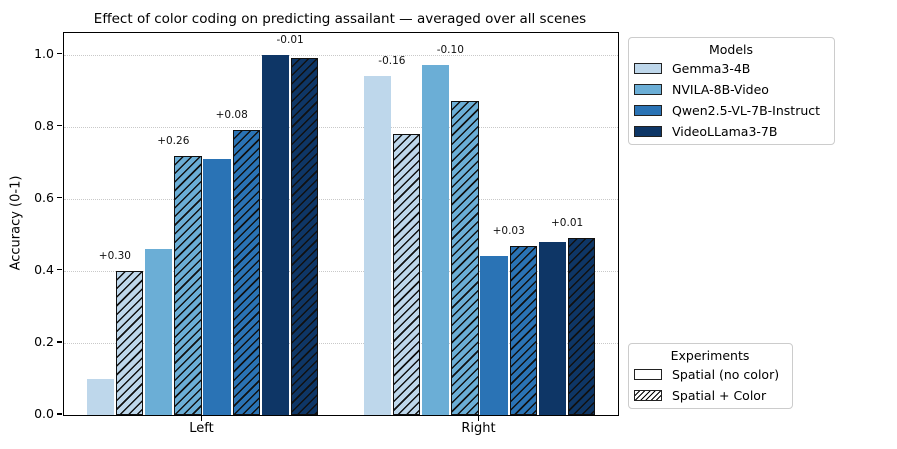 This screenshot has width=897, height=449. What do you see at coordinates (100, 396) in the screenshot?
I see `bar-left-gemma3-4b-spatial-no-color` at bounding box center [100, 396].